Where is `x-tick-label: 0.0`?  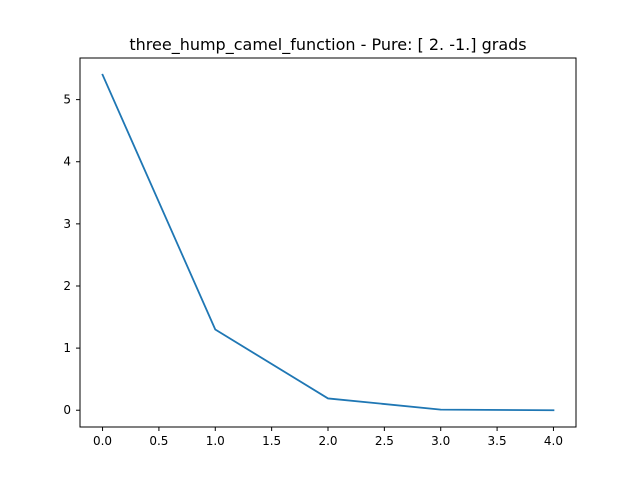 x-tick-label: 0.0 is located at coordinates (102, 441).